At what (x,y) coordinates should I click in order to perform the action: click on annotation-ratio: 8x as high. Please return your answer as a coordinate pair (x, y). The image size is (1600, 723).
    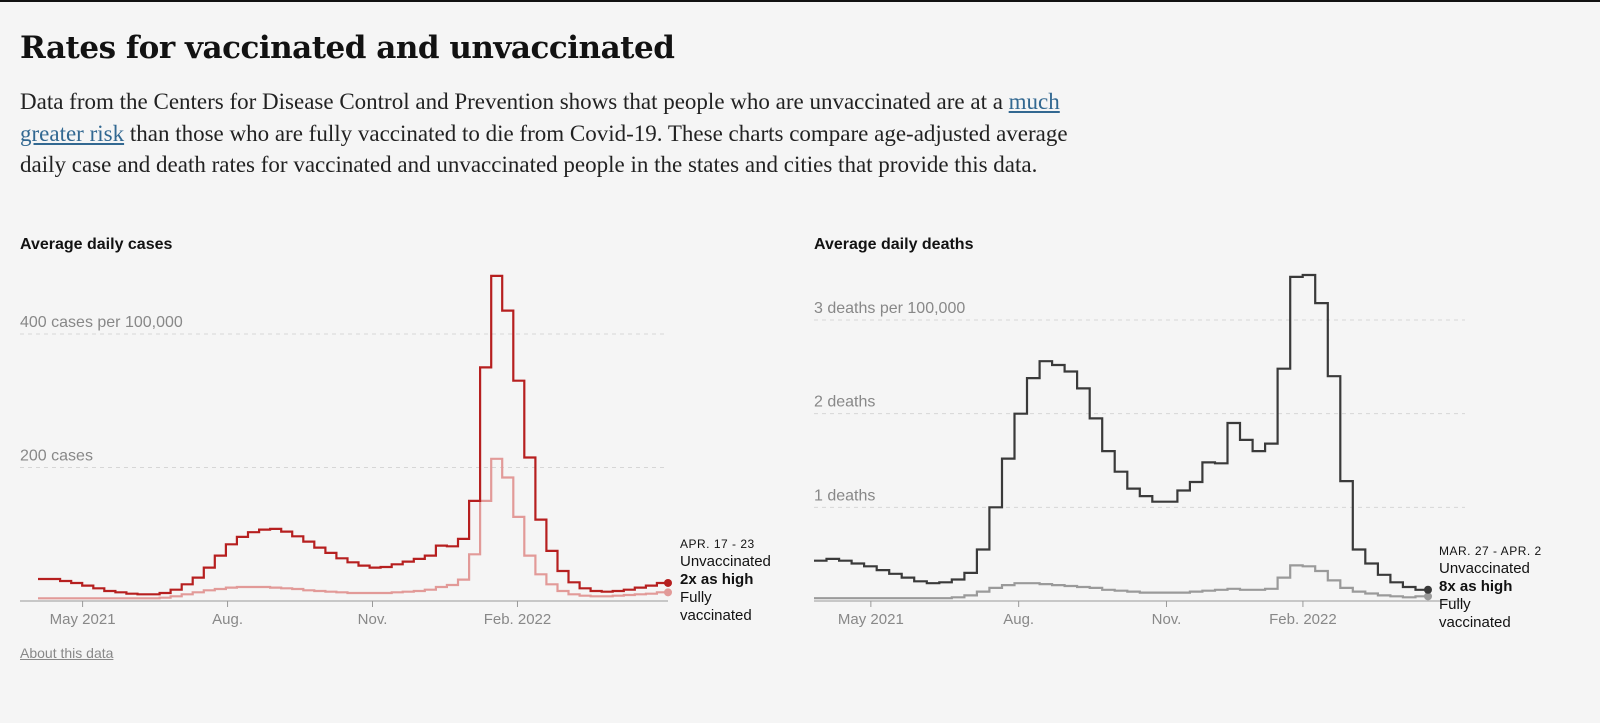
    Looking at the image, I should click on (1475, 586).